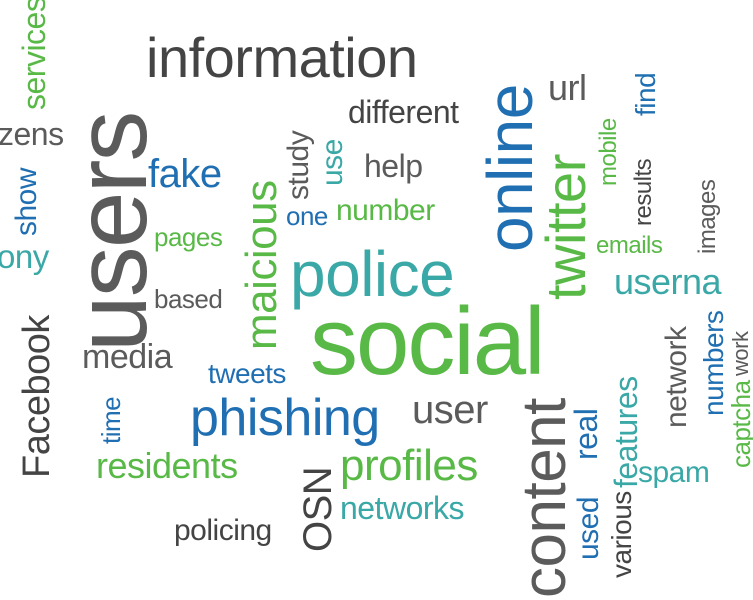 This screenshot has width=753, height=600. I want to click on word-used: used, so click(588, 528).